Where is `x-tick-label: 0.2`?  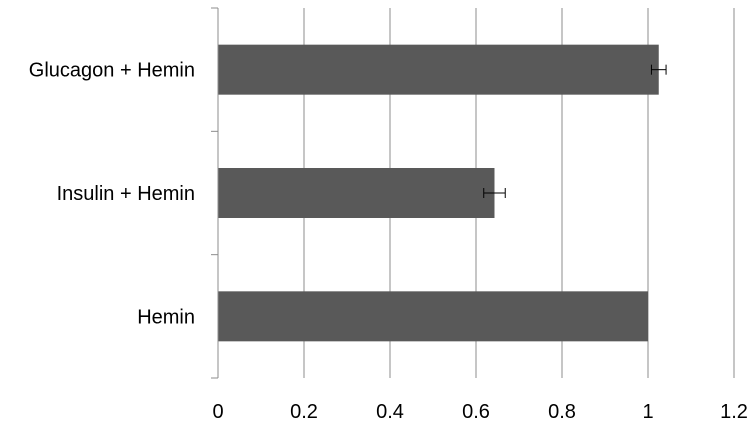 x-tick-label: 0.2 is located at coordinates (304, 412).